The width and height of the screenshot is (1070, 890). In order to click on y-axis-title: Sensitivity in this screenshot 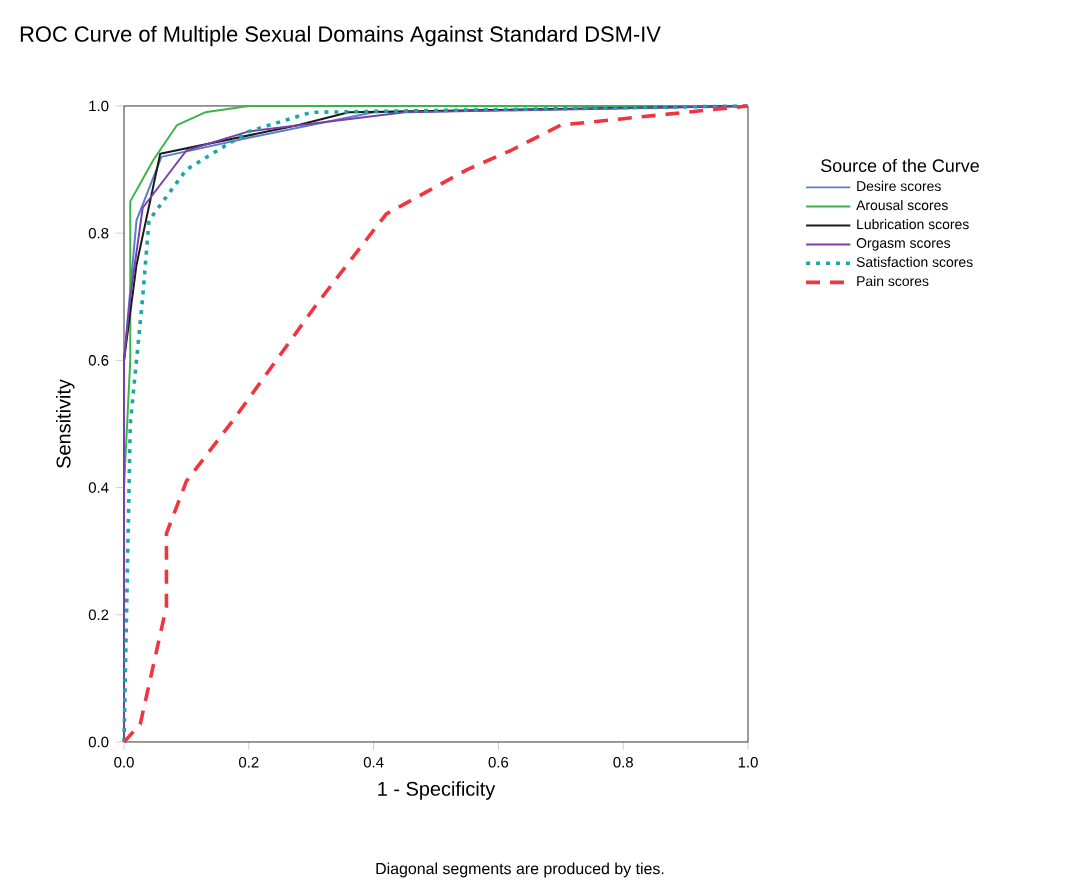, I will do `click(65, 423)`.